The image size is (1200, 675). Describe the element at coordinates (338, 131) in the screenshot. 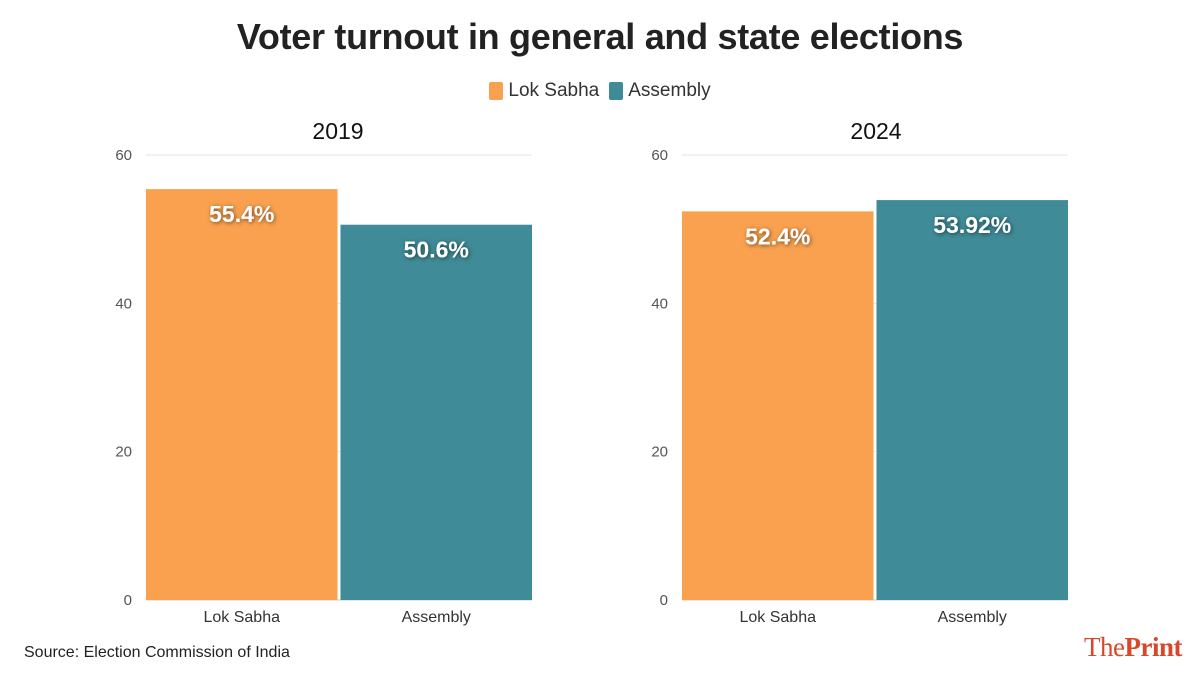

I see `panel-title-2019: 2019` at that location.